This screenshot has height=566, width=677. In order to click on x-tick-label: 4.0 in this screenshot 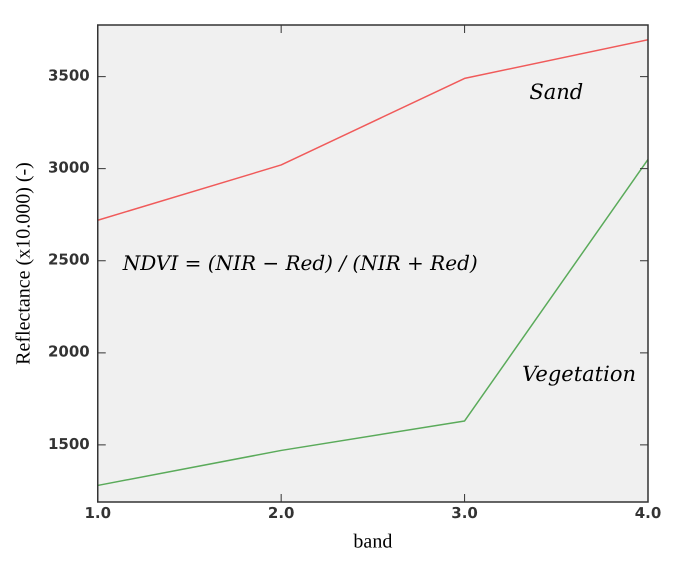, I will do `click(648, 513)`.